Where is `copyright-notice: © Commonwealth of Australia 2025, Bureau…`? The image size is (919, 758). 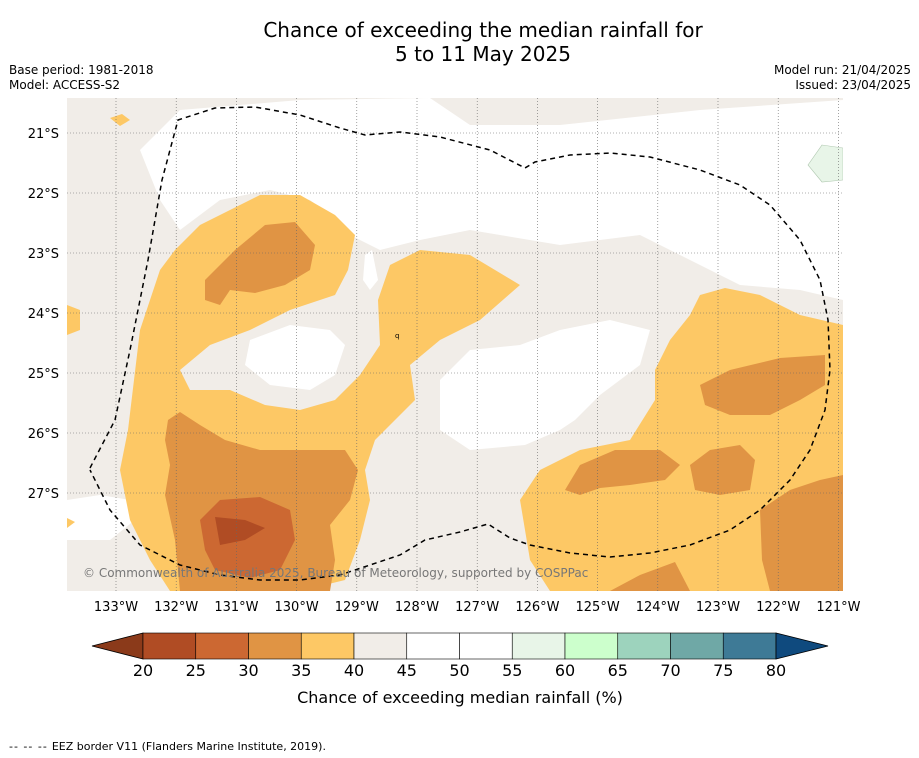
copyright-notice: © Commonwealth of Australia 2025, Bureau… is located at coordinates (335, 573).